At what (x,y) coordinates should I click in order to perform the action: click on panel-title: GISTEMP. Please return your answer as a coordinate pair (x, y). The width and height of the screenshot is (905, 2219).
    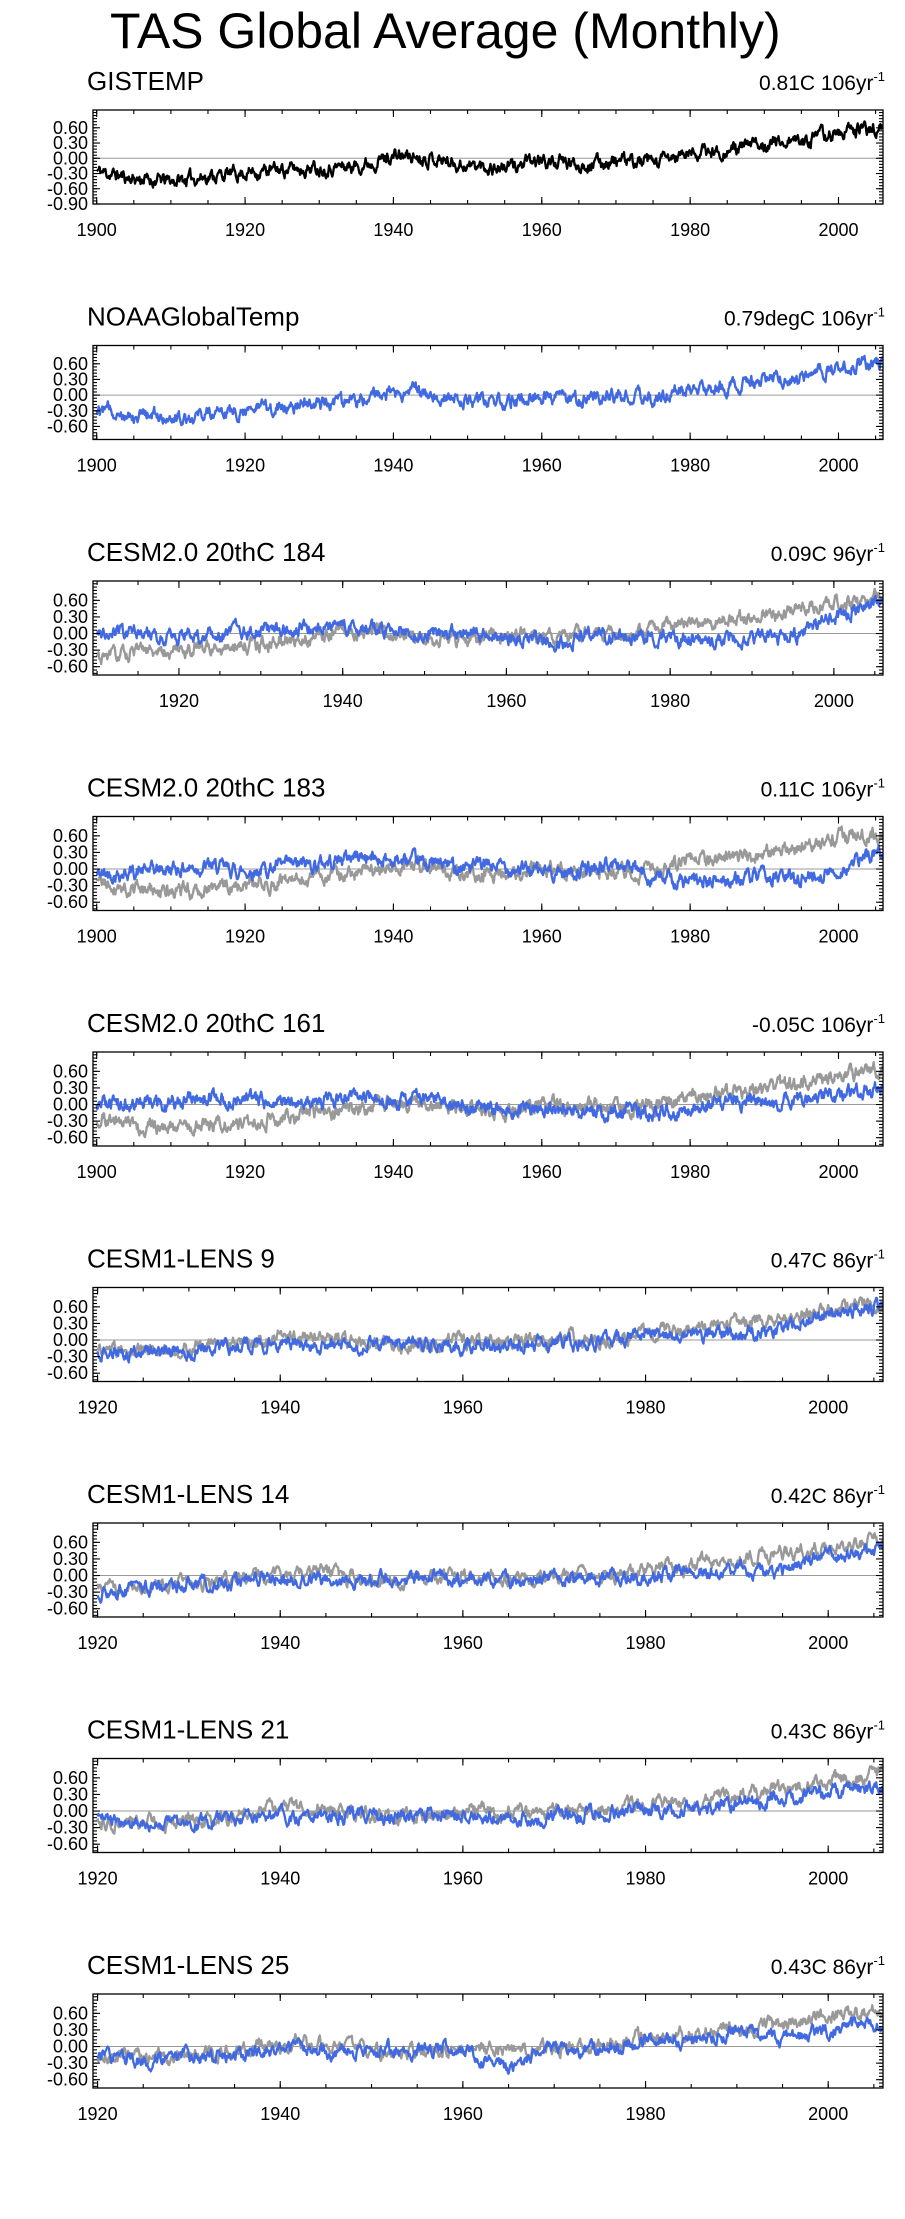
    Looking at the image, I should click on (145, 81).